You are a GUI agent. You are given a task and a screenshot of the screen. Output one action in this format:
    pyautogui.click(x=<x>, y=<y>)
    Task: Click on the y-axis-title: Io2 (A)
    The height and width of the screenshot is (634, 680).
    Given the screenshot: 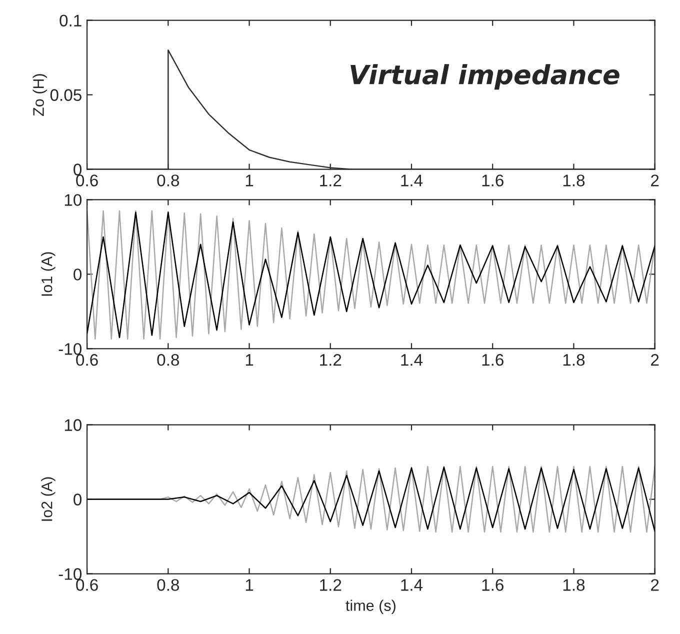 What is the action you would take?
    pyautogui.click(x=48, y=499)
    